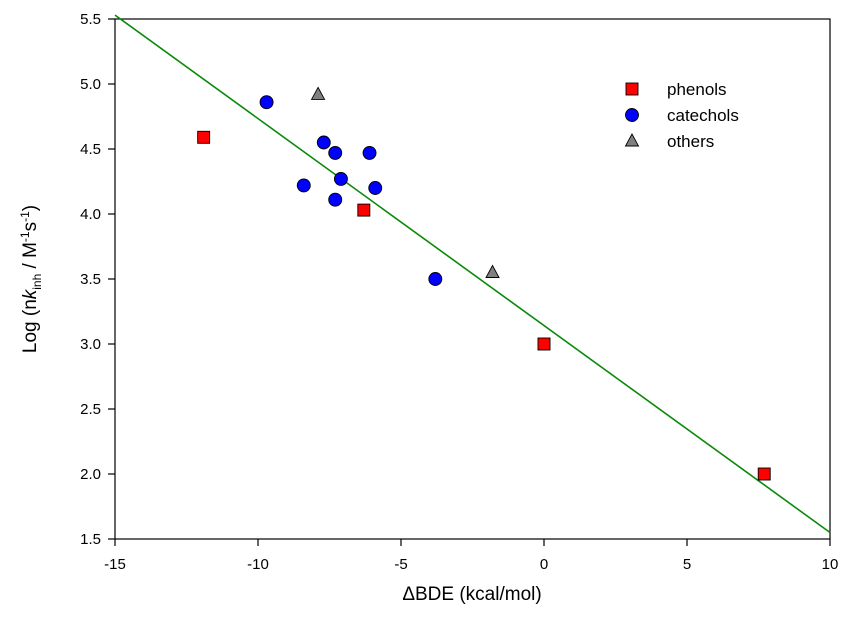 Image resolution: width=845 pixels, height=631 pixels. I want to click on x-tick-label: 10, so click(830, 564).